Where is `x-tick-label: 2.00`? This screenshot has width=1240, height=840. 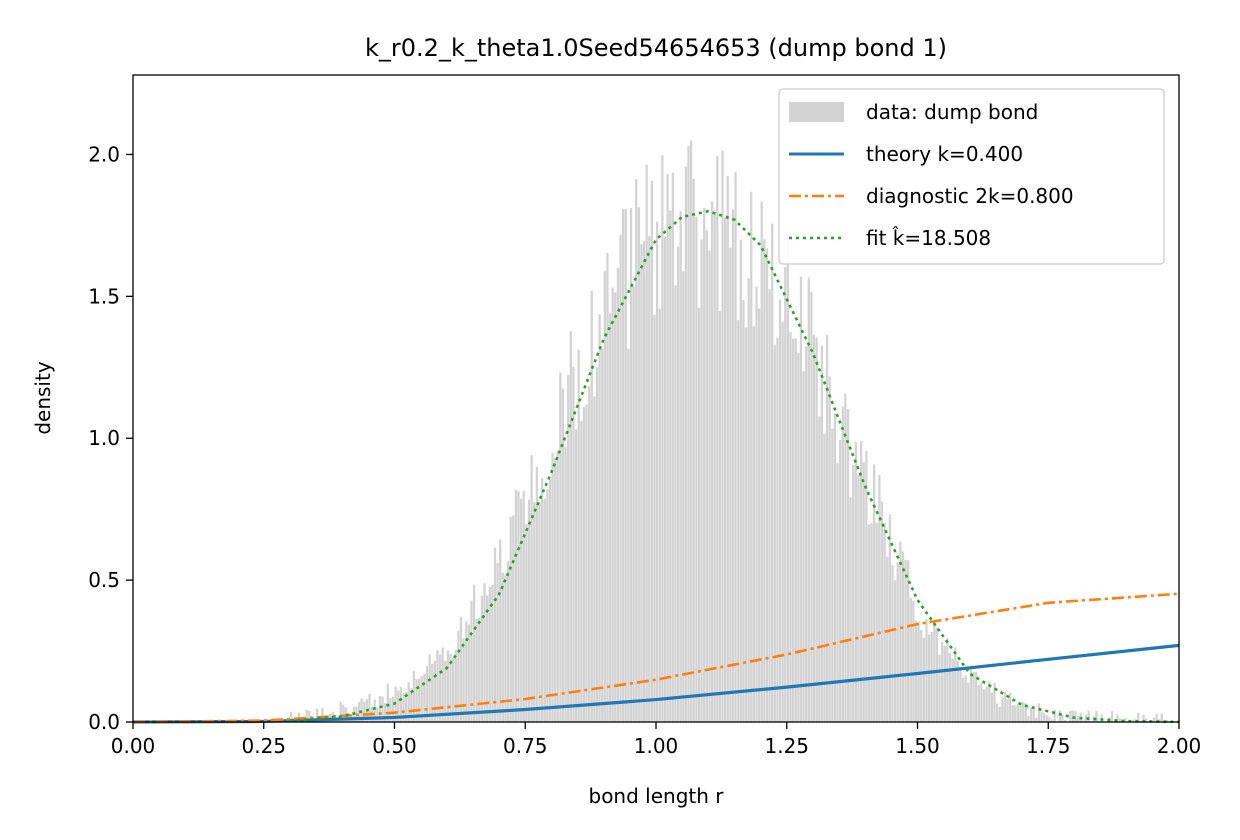 x-tick-label: 2.00 is located at coordinates (1179, 746).